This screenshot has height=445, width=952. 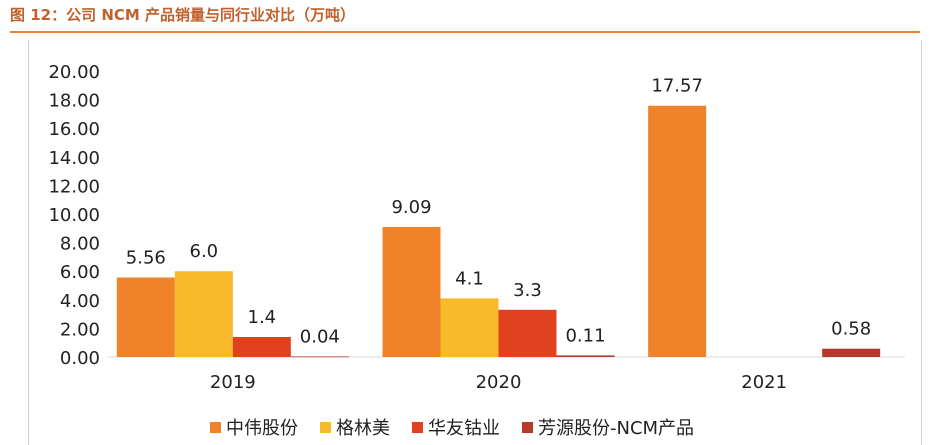 I want to click on chart-legend: 中伟股份 格林美 华友钴业 芳源股份-NCM产品, so click(x=452, y=427).